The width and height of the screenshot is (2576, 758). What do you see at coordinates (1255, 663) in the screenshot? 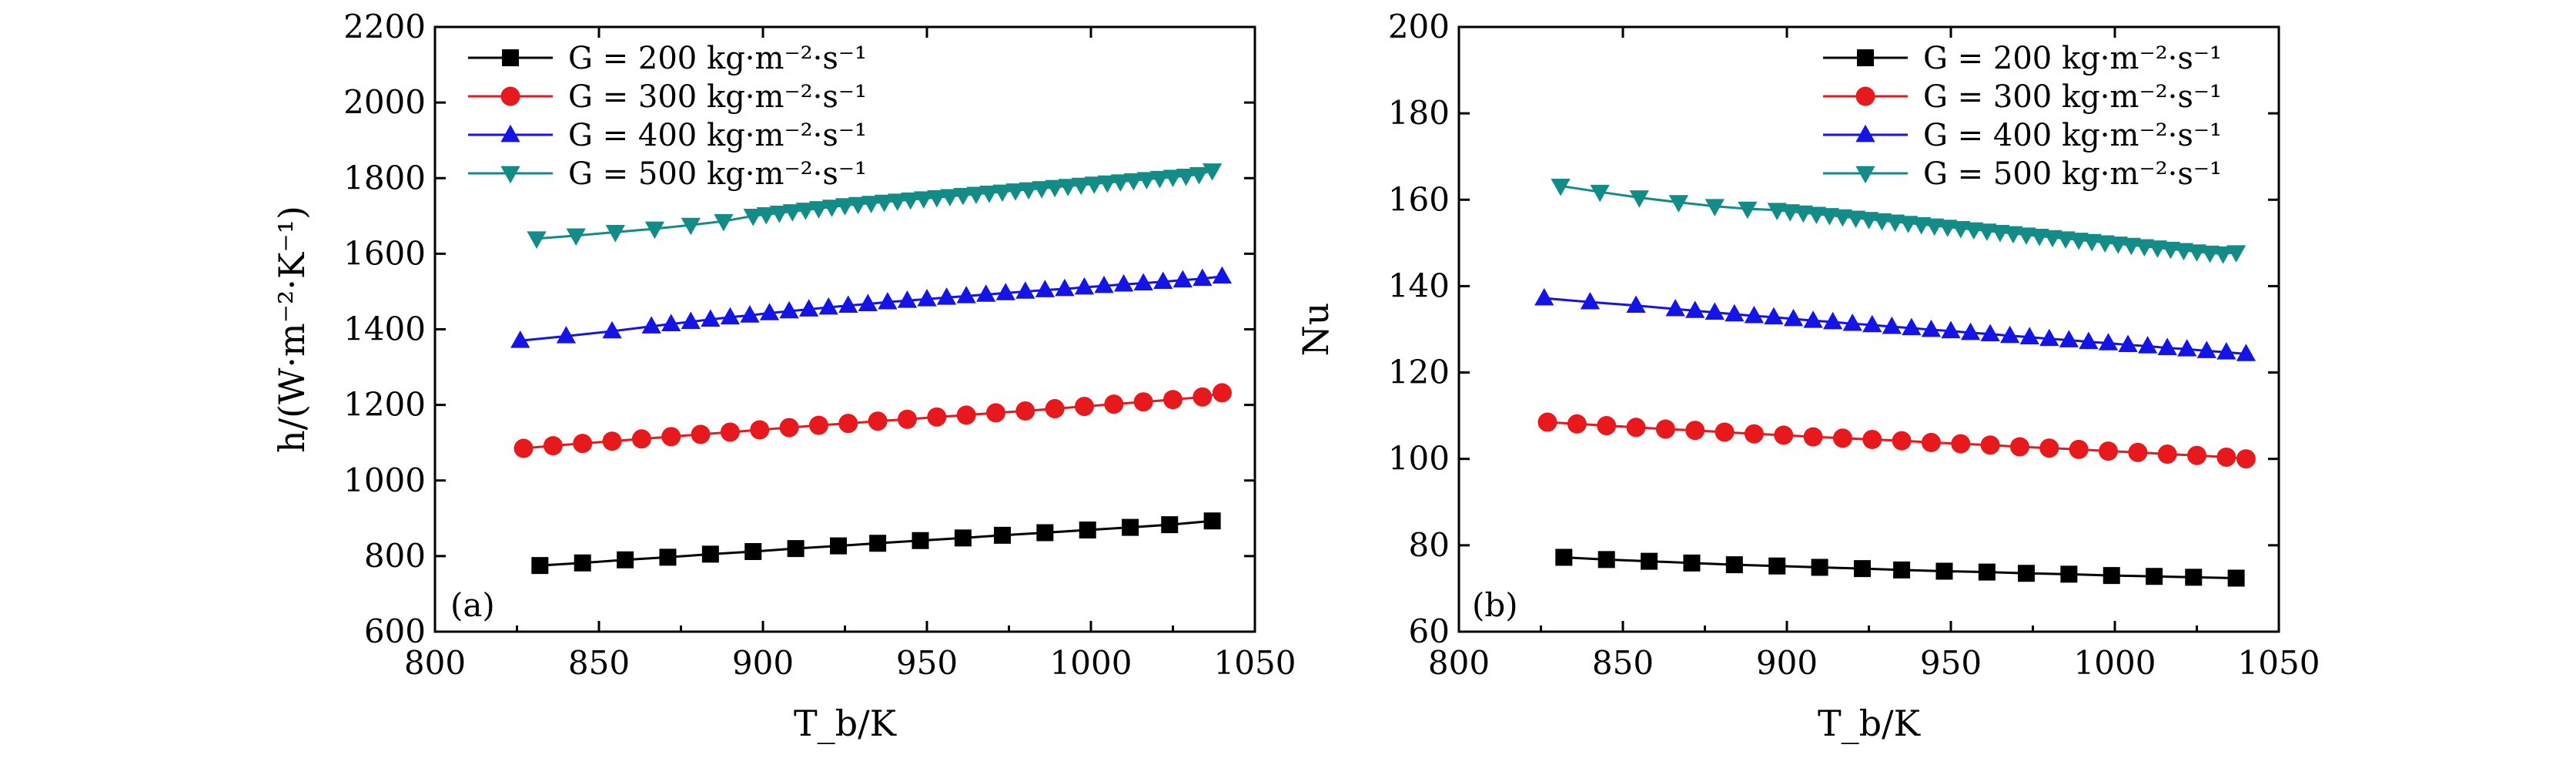
I see `x-tick-label: 1050` at bounding box center [1255, 663].